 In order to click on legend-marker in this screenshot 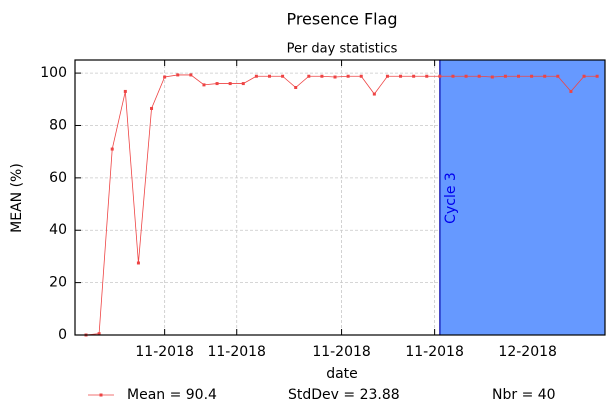, I will do `click(101, 395)`.